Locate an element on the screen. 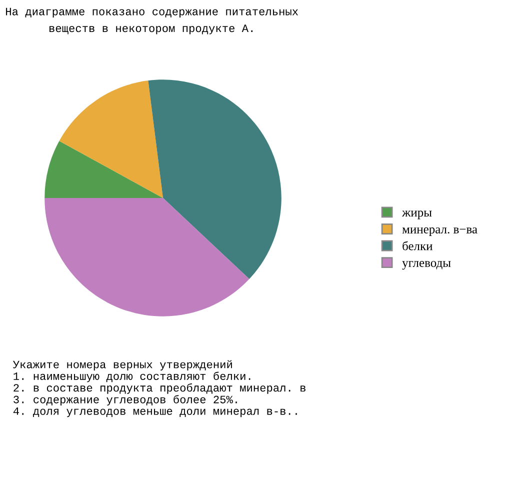  text: Укажите номера верных утверждений 1. наименьшую долю составляют белки. 2. в составе продукта преобладают минерал. в 3. содержание углеводов более 25%. 4. доля углеводов меньше доли минерал в-в.. is located at coordinates (159, 389).